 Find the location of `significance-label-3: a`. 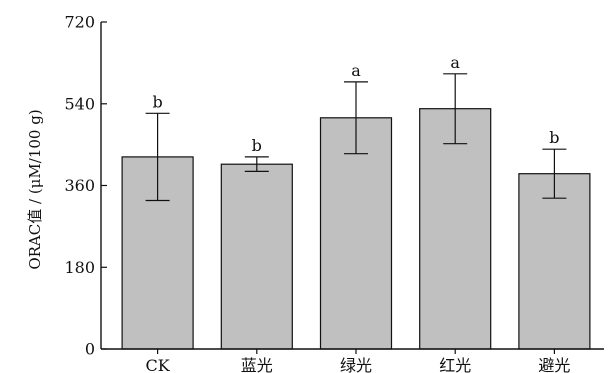

significance-label-3: a is located at coordinates (455, 62).